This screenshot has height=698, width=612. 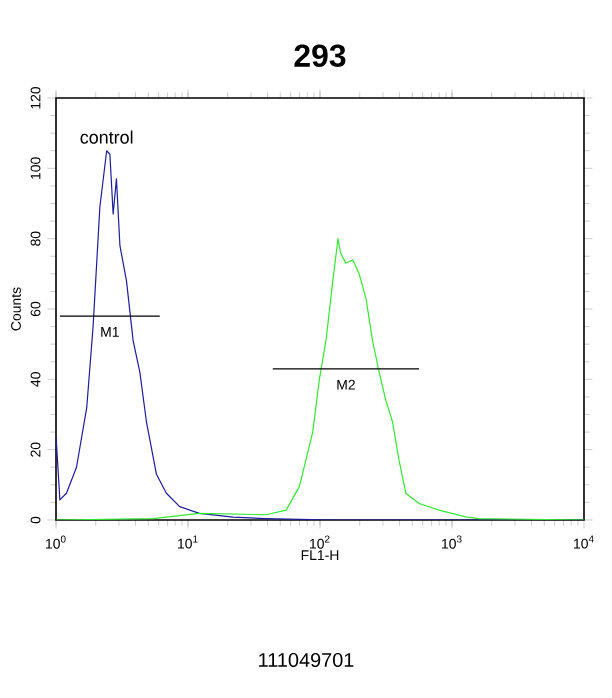 I want to click on text: 111049701, so click(x=306, y=660).